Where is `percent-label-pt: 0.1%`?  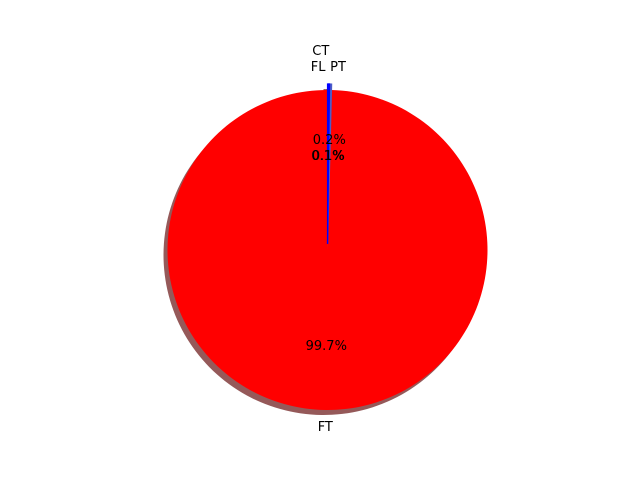
percent-label-pt: 0.1% is located at coordinates (327, 156).